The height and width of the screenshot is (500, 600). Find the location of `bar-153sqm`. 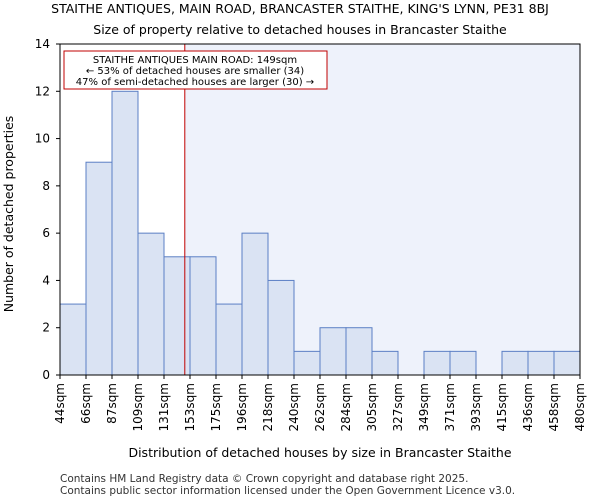

bar-153sqm is located at coordinates (203, 316).